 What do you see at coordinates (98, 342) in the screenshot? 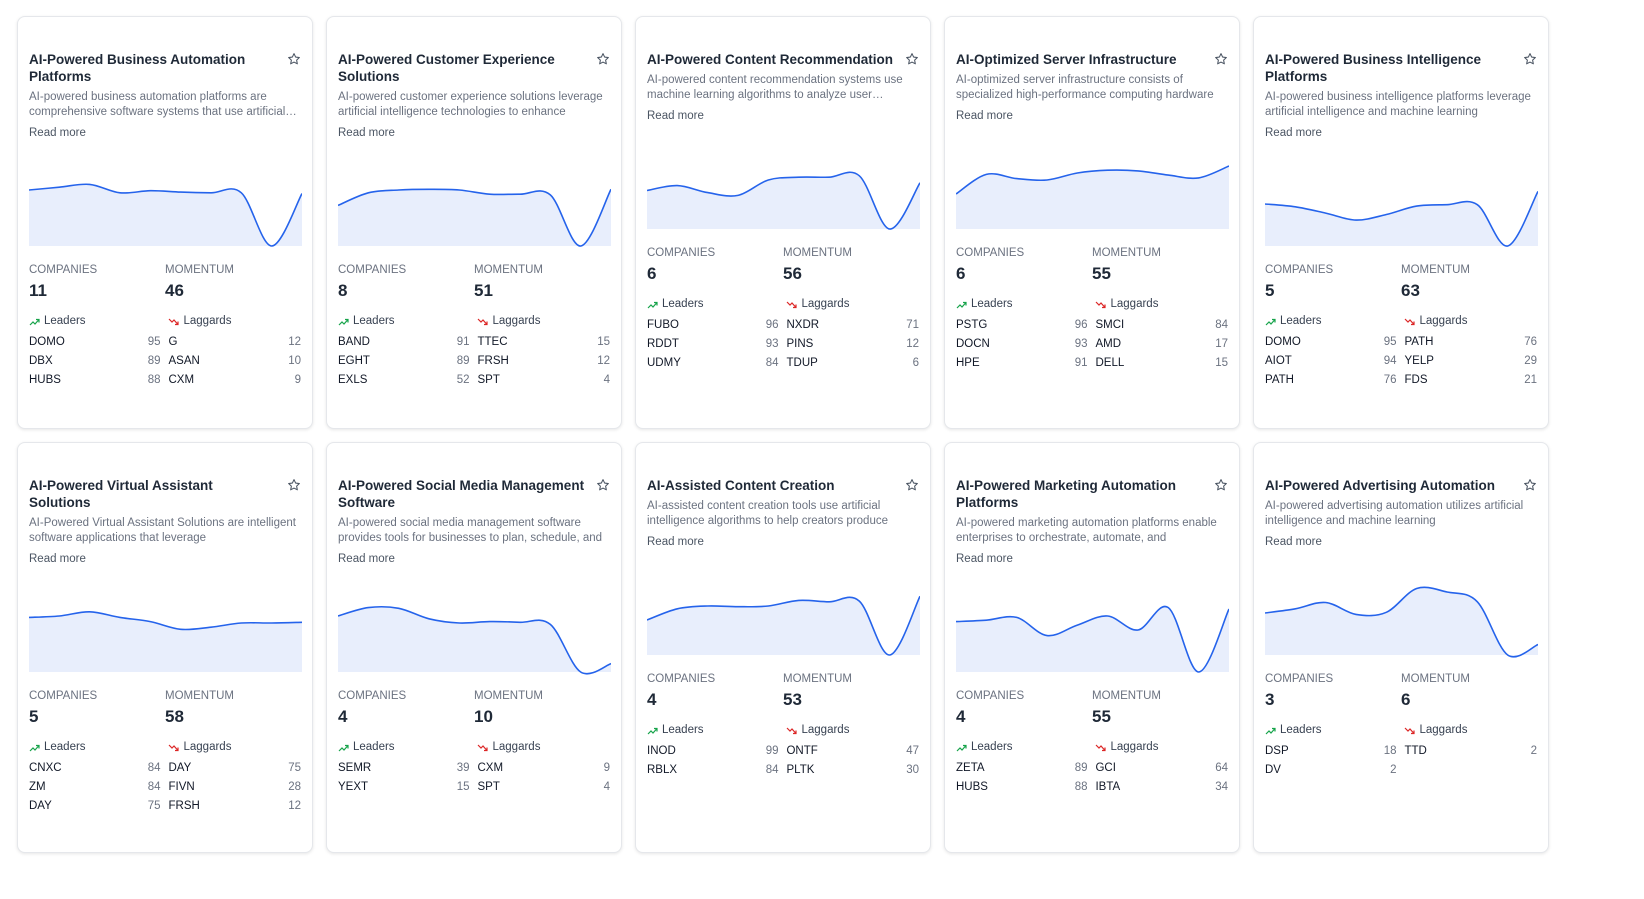
I see `leader-row: DOMO 95` at bounding box center [98, 342].